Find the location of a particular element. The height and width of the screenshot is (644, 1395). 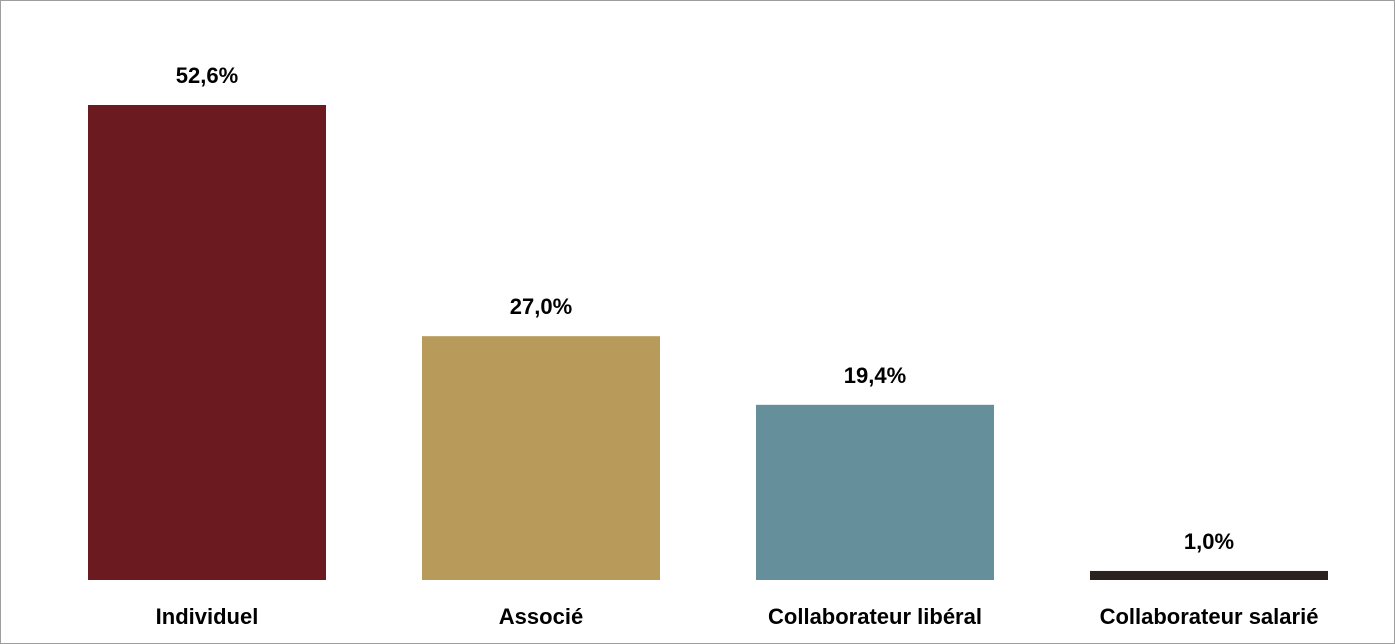

category-label-3: Collaborateur salarié is located at coordinates (1209, 616).